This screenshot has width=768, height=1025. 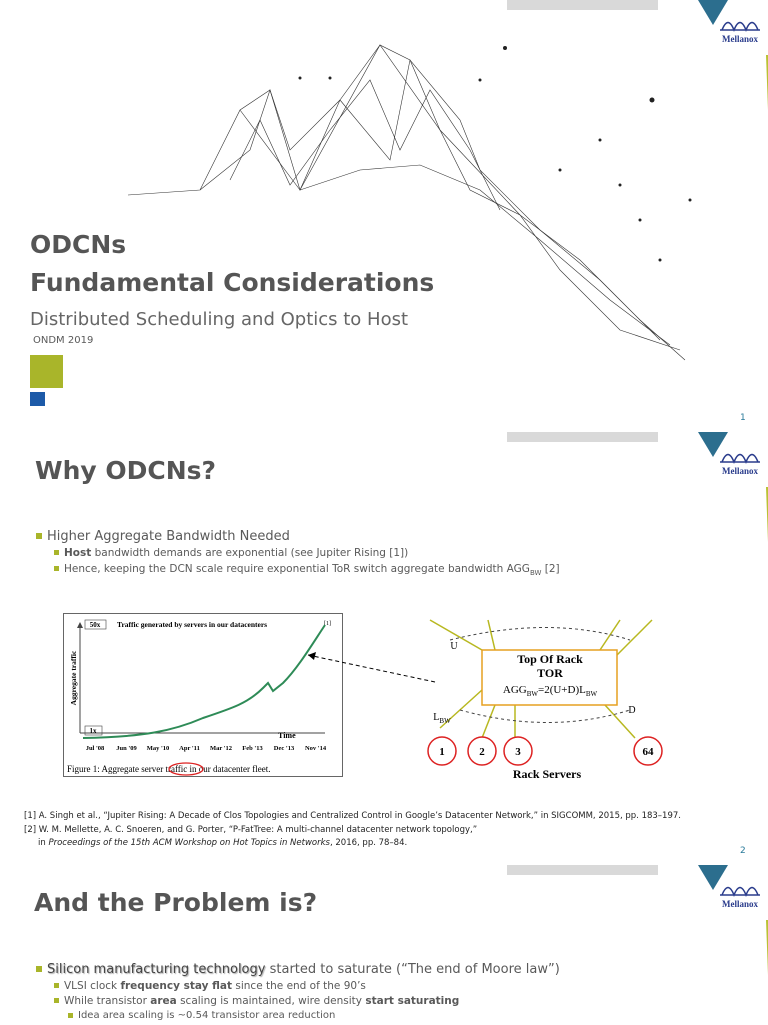 I want to click on x-tick-label: May '10, so click(x=158, y=748).